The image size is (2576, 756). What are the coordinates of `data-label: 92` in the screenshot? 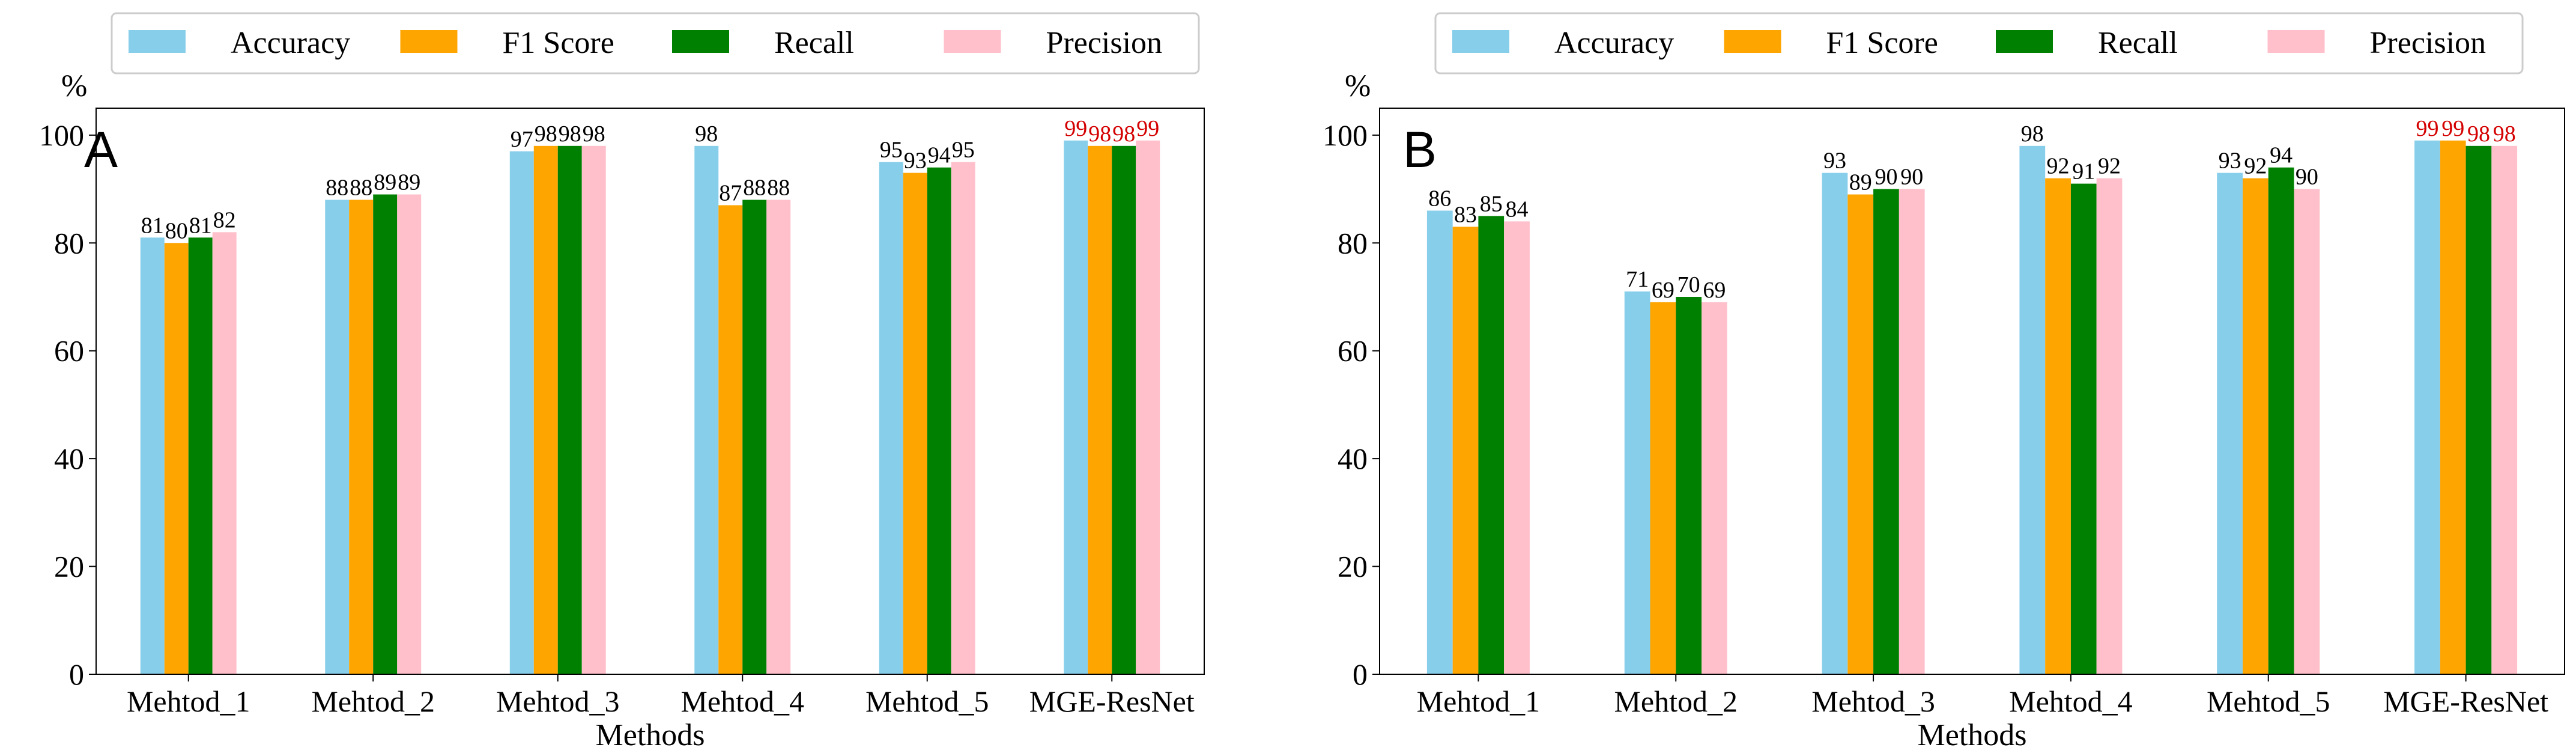 It's located at (2058, 166).